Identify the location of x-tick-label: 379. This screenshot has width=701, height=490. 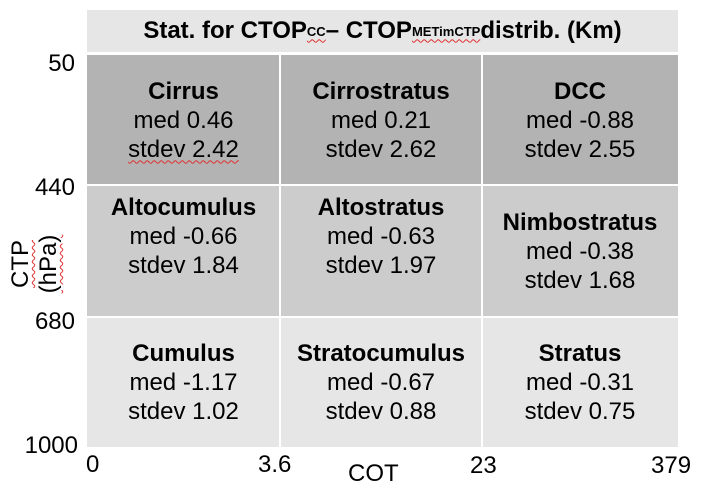
(671, 465).